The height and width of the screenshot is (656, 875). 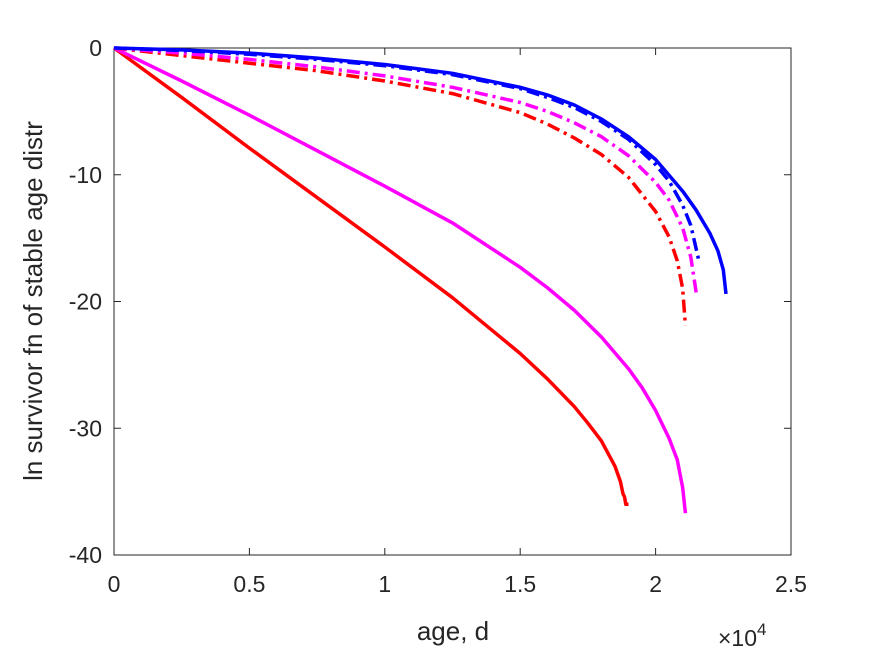 I want to click on y-tick-label: -30, so click(x=85, y=428).